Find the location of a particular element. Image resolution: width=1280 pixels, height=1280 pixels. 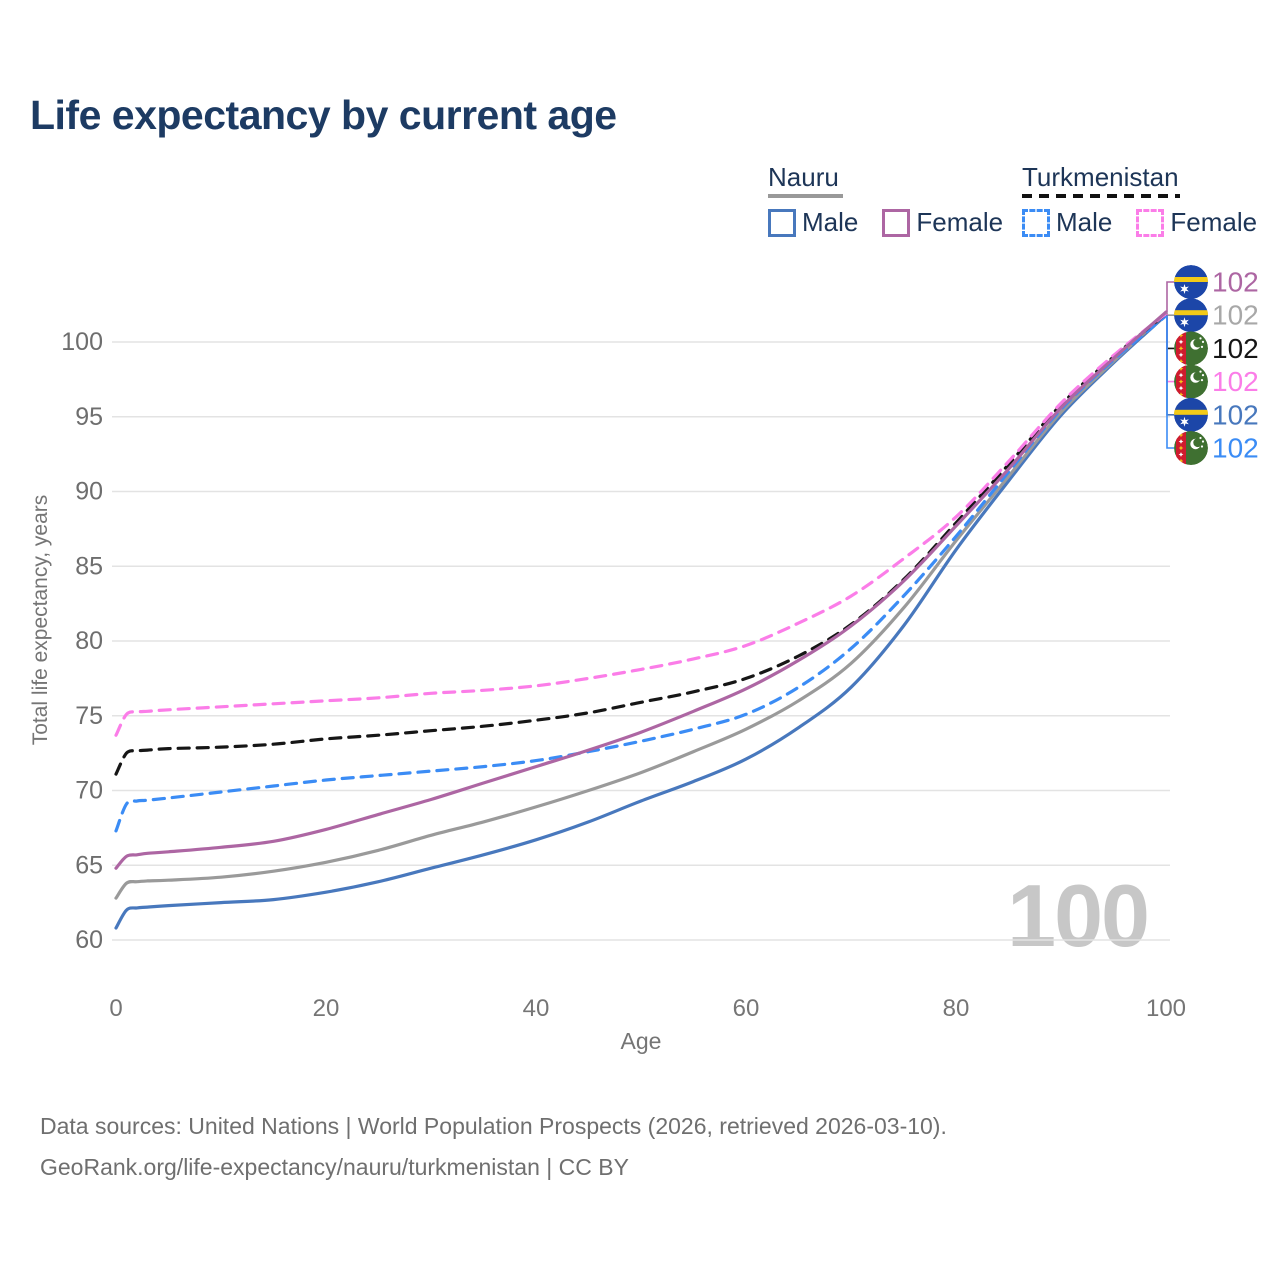

x-tick-label: 80 is located at coordinates (956, 1008).